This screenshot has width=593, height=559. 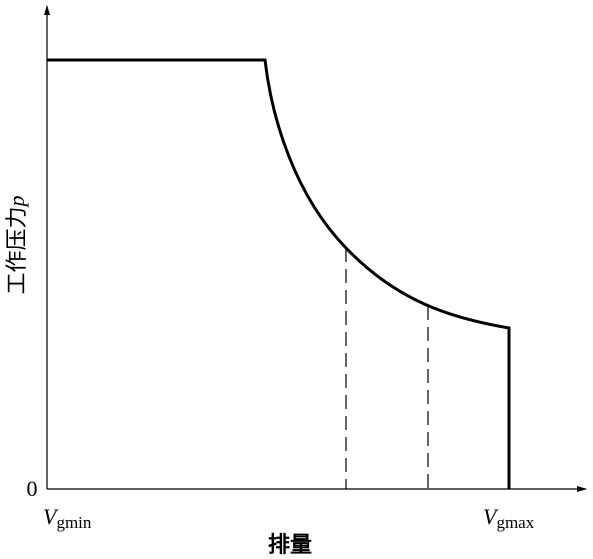 What do you see at coordinates (509, 518) in the screenshot?
I see `vgmax-label: Vgmax` at bounding box center [509, 518].